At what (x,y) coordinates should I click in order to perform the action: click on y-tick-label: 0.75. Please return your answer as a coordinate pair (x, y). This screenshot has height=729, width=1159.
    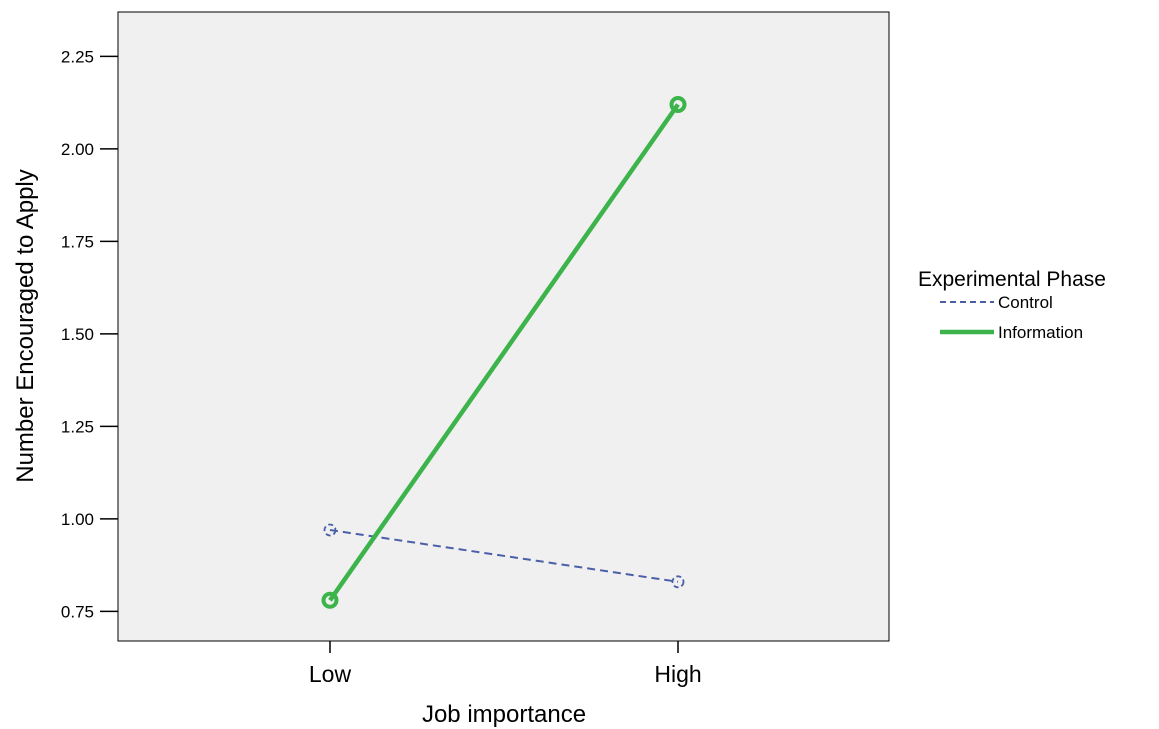
    Looking at the image, I should click on (77, 611).